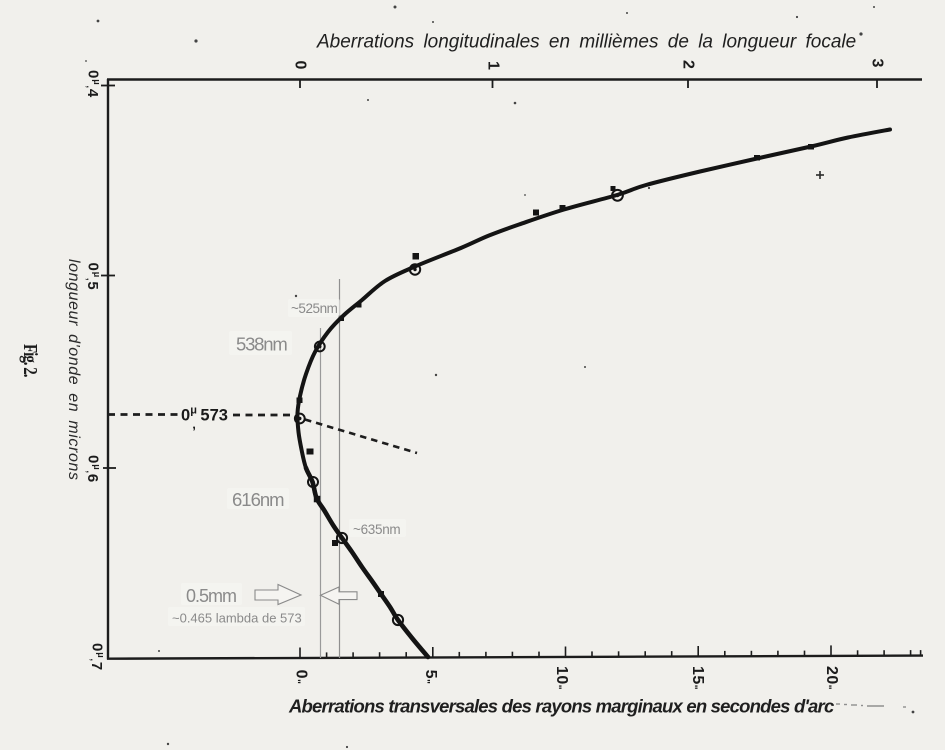 This screenshot has width=945, height=750. I want to click on svg-text: 538nm, so click(261, 344).